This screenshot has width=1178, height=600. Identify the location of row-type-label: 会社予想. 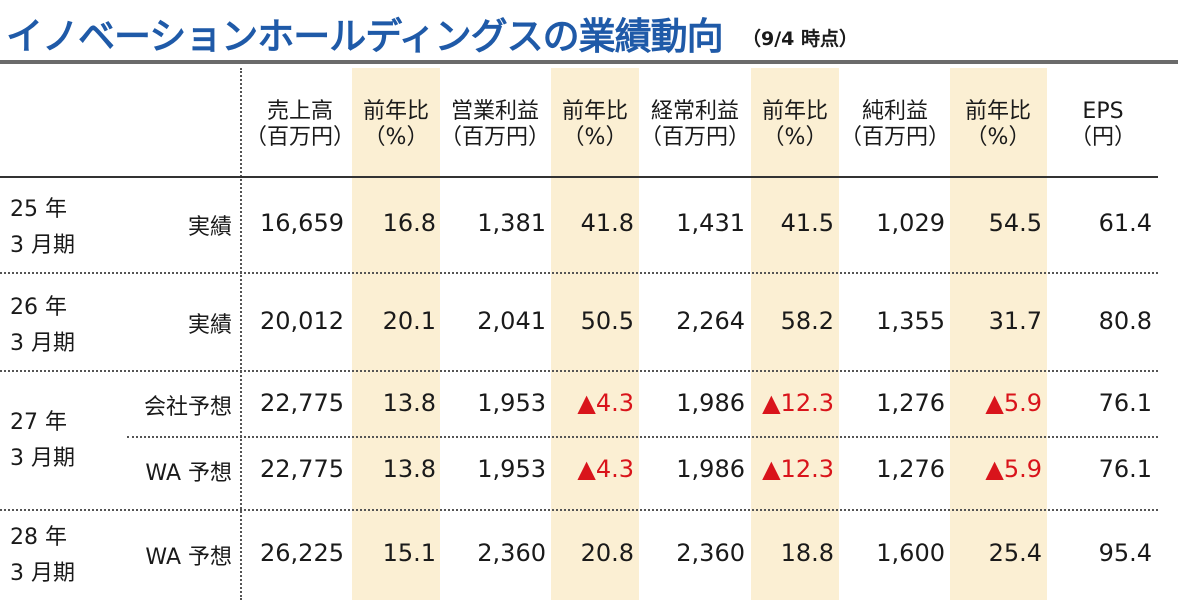
(187, 407).